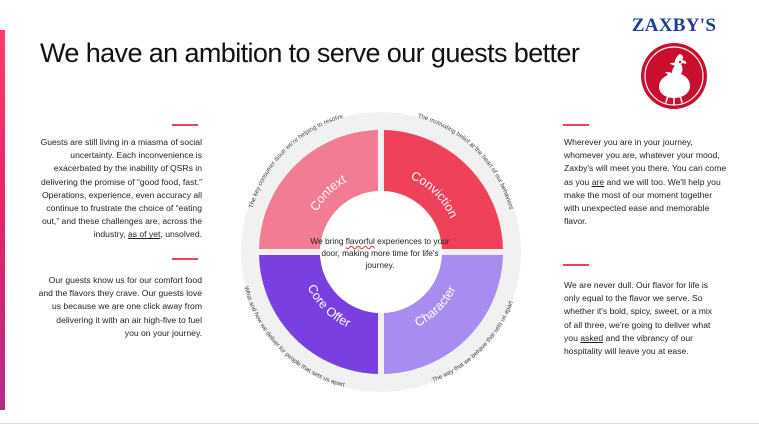 The height and width of the screenshot is (427, 759). I want to click on paragraph-line: hospitality will leave you at ease., so click(626, 351).